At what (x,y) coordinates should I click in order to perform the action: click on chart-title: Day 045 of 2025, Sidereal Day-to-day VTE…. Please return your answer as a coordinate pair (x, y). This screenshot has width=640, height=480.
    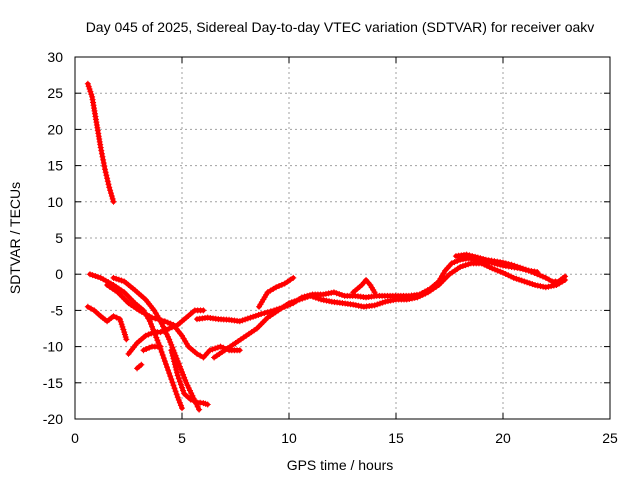
    Looking at the image, I should click on (340, 27).